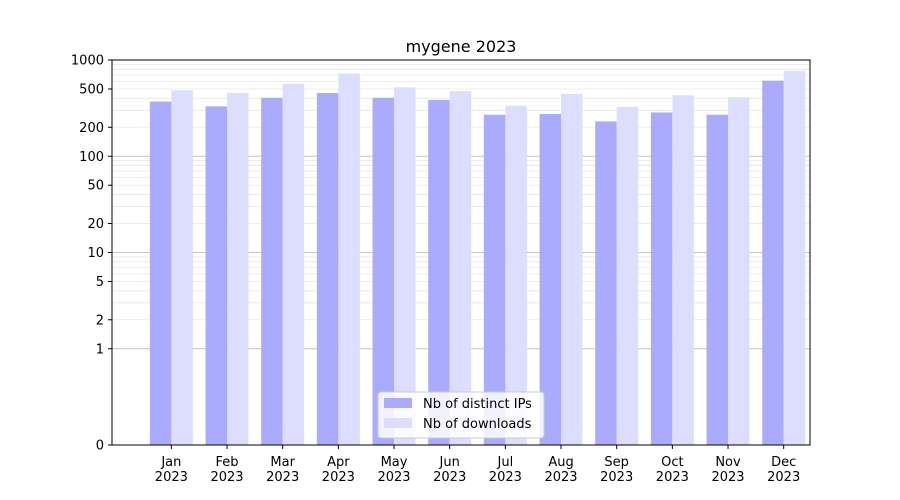  I want to click on x-tick-label-line: Apr, so click(338, 462).